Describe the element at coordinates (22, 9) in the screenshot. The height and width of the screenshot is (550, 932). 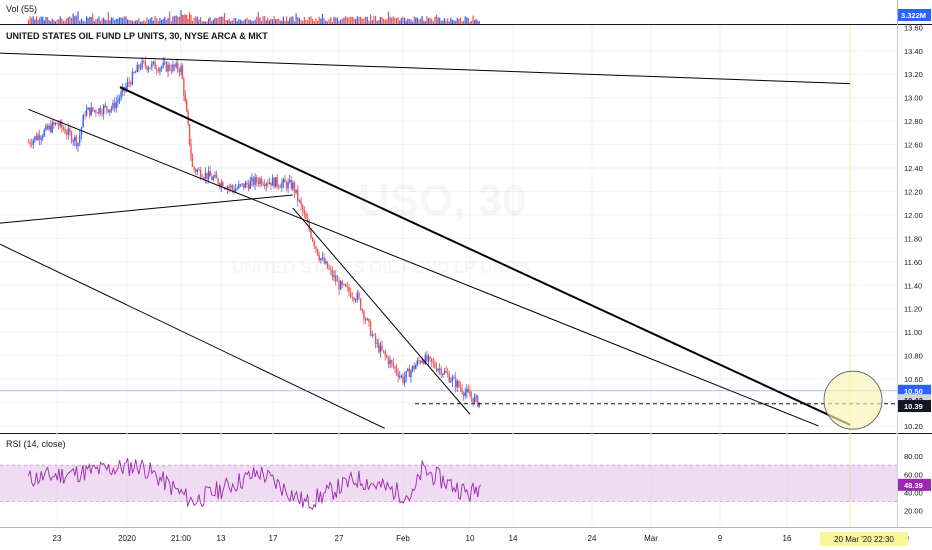
I see `volume-label: Vol (55)` at that location.